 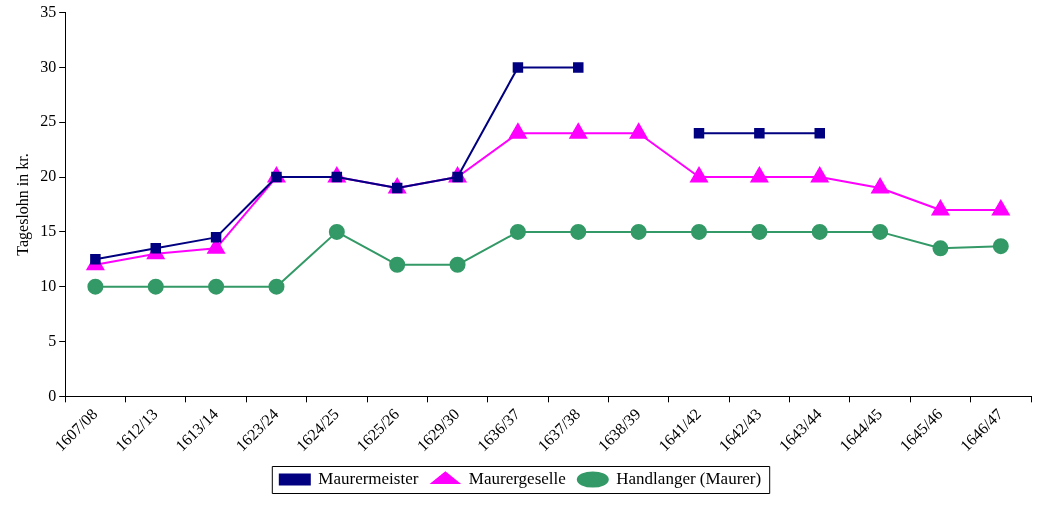 What do you see at coordinates (48, 11) in the screenshot?
I see `y-tick-label: 35` at bounding box center [48, 11].